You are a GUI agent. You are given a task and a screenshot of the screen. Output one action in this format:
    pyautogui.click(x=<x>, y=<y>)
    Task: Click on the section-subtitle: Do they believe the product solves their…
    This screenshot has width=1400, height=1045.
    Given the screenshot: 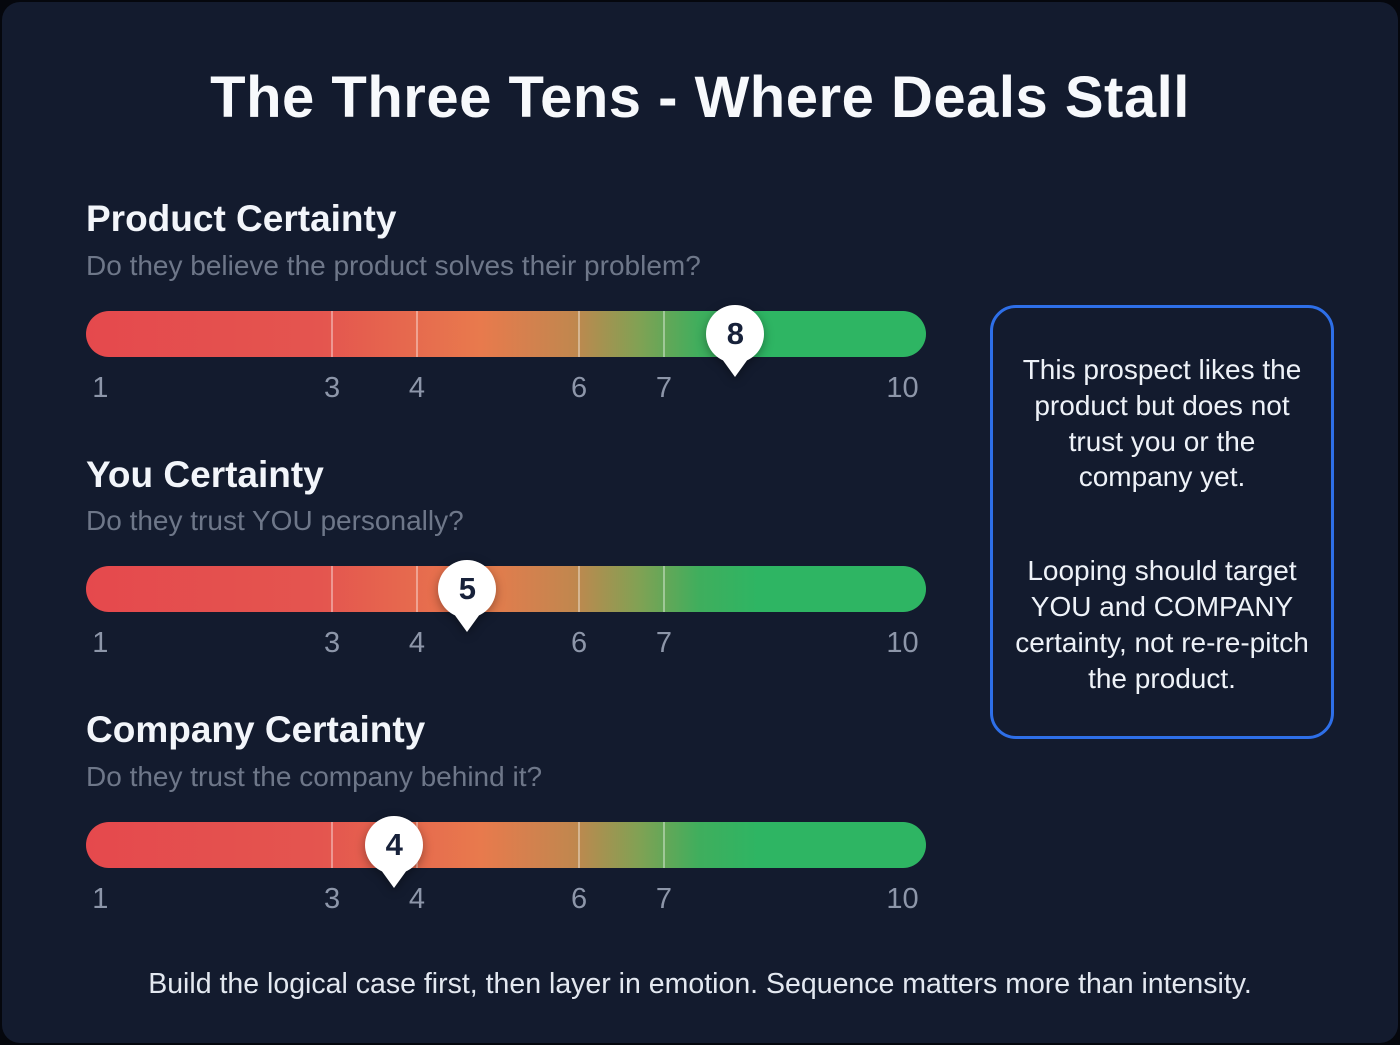 What is the action you would take?
    pyautogui.click(x=393, y=265)
    